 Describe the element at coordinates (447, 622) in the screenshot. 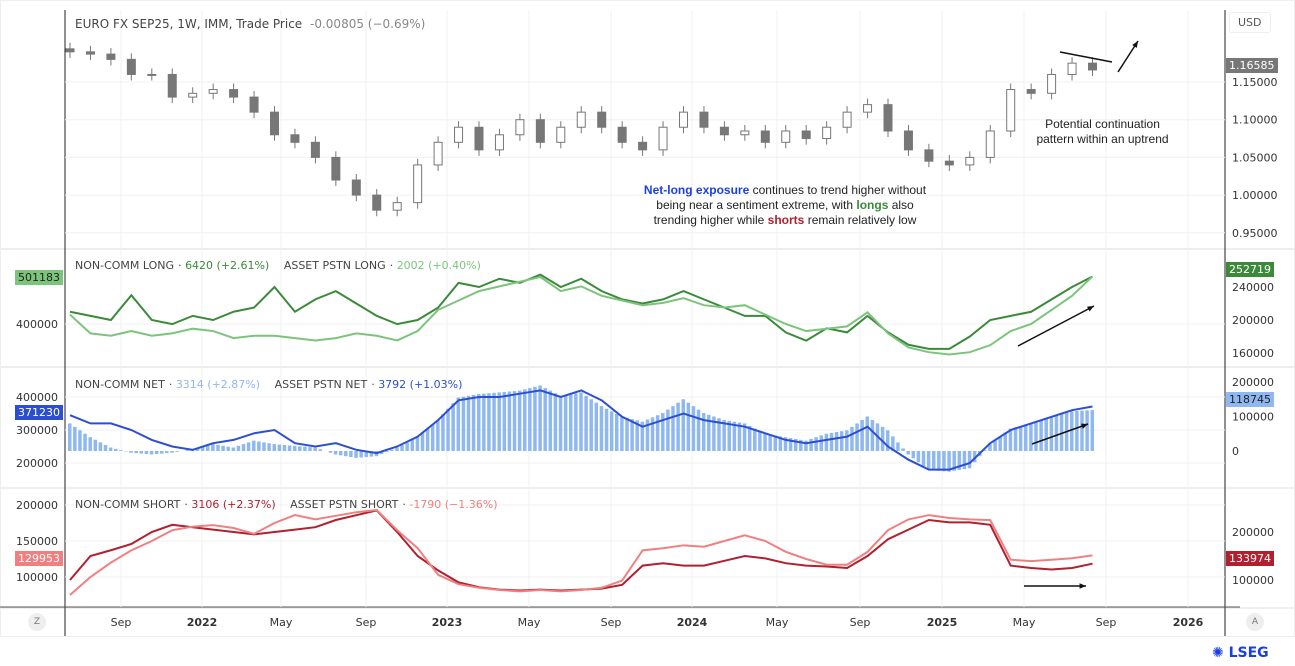

I see `time-tick-label: 2023` at that location.